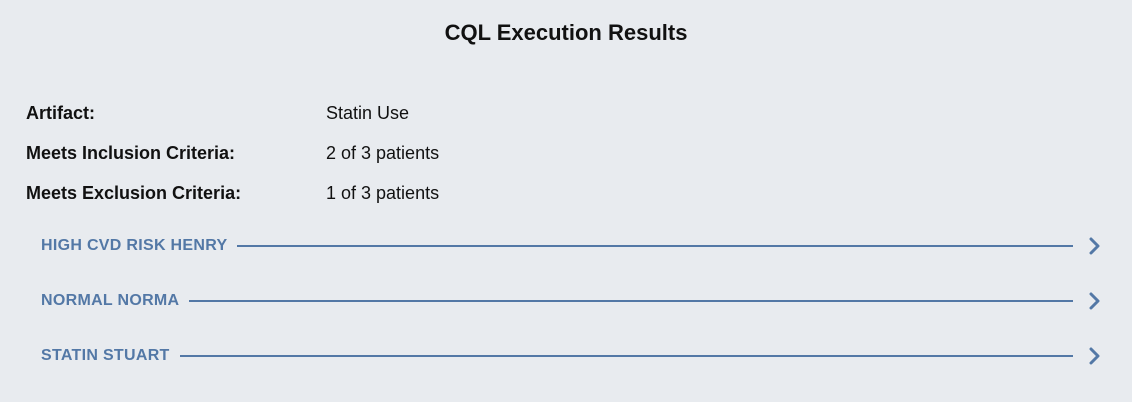 The image size is (1132, 402). I want to click on patient-row-high-cvd-risk-henry: HIGH CVD RISK HENRY, so click(572, 245).